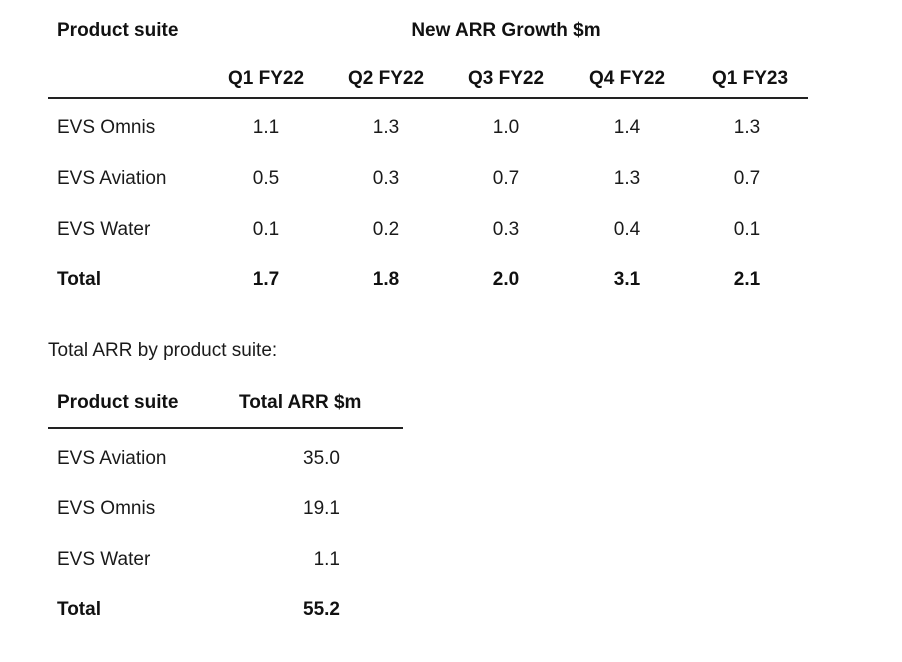 This screenshot has width=902, height=662. What do you see at coordinates (506, 127) in the screenshot?
I see `table-cell: 1.0` at bounding box center [506, 127].